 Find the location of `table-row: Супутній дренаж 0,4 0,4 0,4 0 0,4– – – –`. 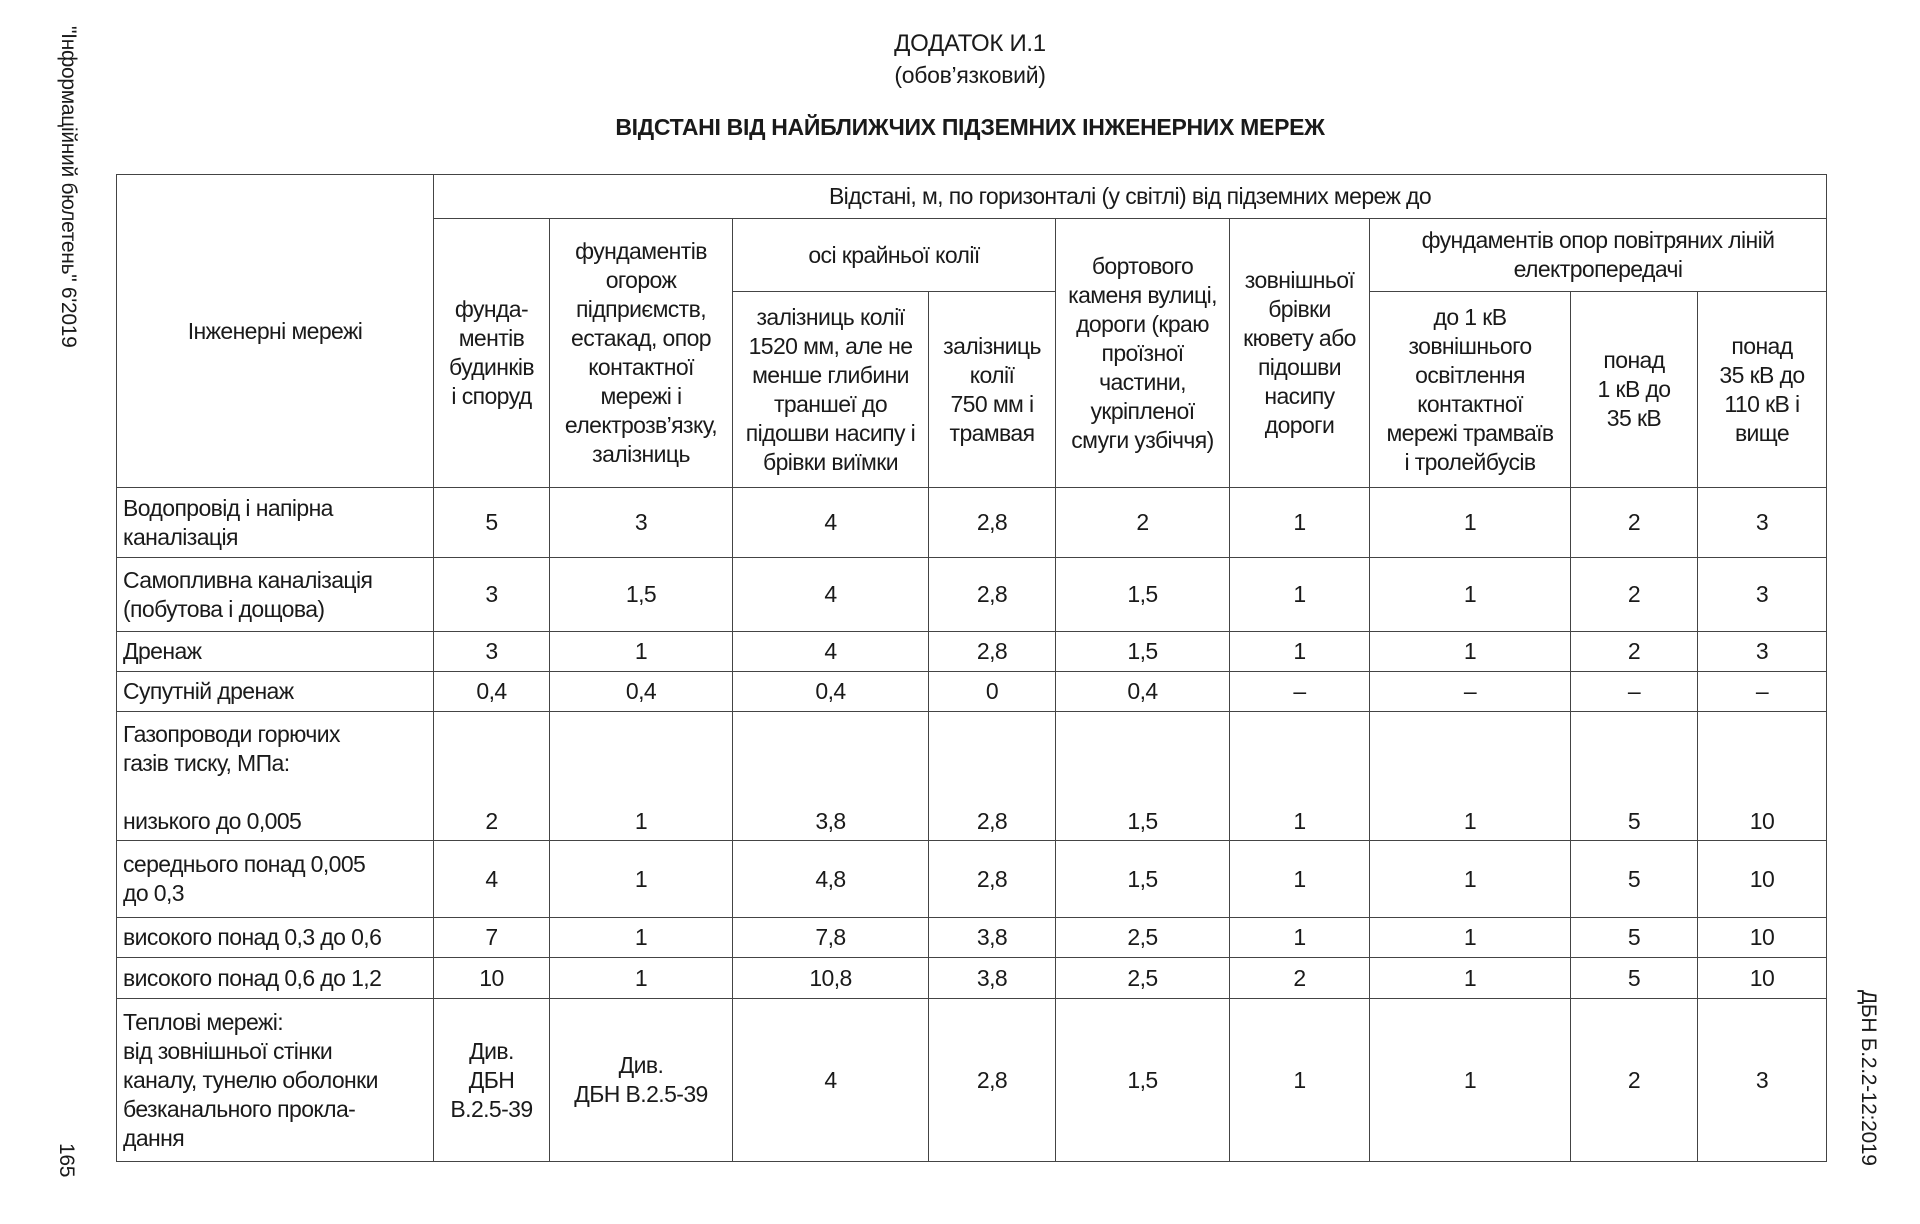

table-row: Супутній дренаж 0,4 0,4 0,4 0 0,4– – – – is located at coordinates (971, 691).